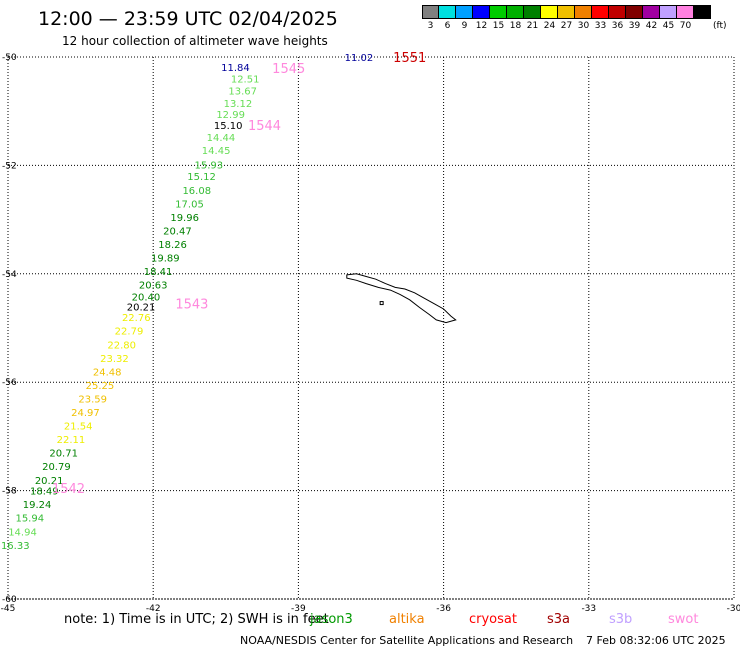 The height and width of the screenshot is (650, 740). What do you see at coordinates (245, 80) in the screenshot?
I see `wave-height-label: 12.51` at bounding box center [245, 80].